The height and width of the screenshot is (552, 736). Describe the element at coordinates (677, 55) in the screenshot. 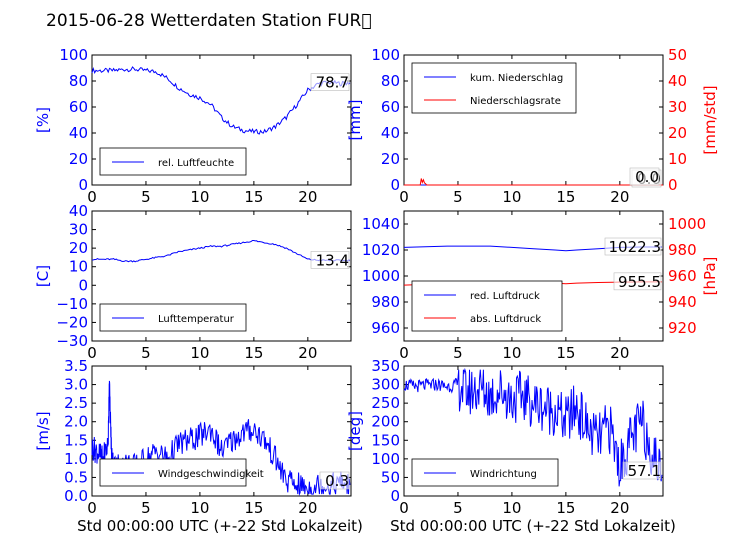

I see `precipitation-ytick-right-label: 50` at that location.